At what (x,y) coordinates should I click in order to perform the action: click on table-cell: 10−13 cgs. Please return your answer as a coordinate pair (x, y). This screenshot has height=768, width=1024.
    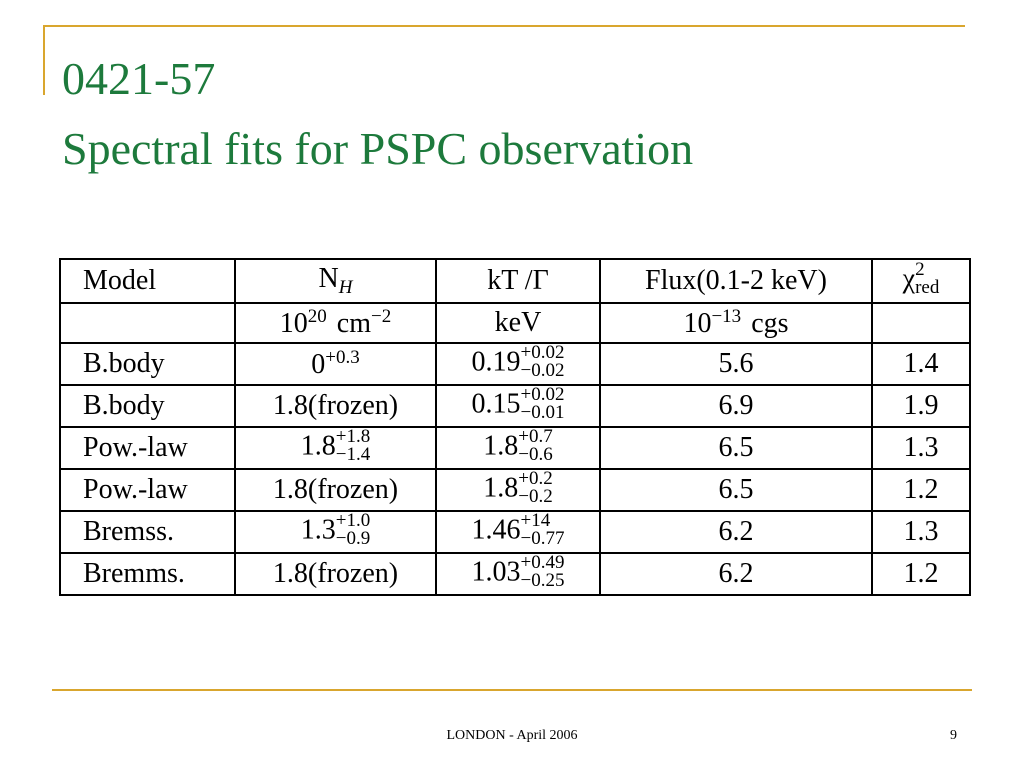
    Looking at the image, I should click on (736, 323).